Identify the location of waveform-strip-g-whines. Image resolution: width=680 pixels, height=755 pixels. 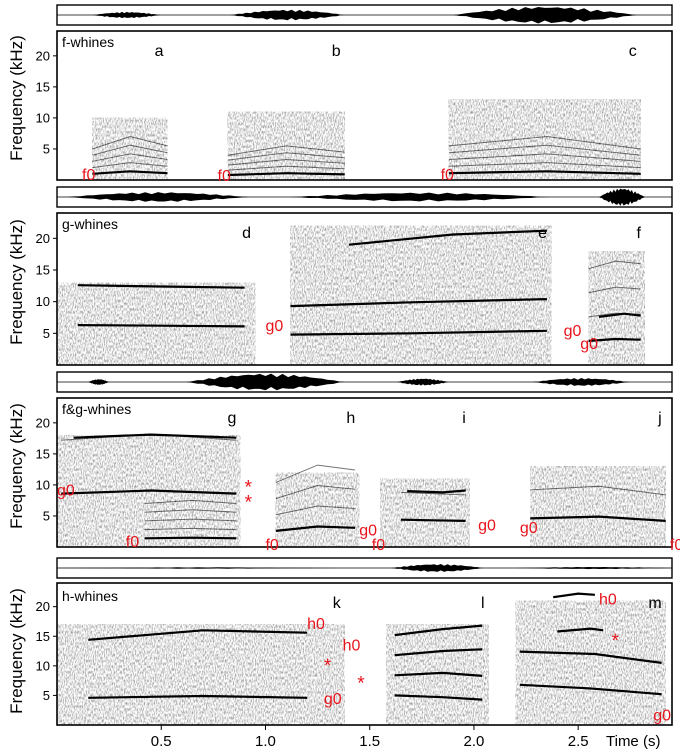
(364, 197).